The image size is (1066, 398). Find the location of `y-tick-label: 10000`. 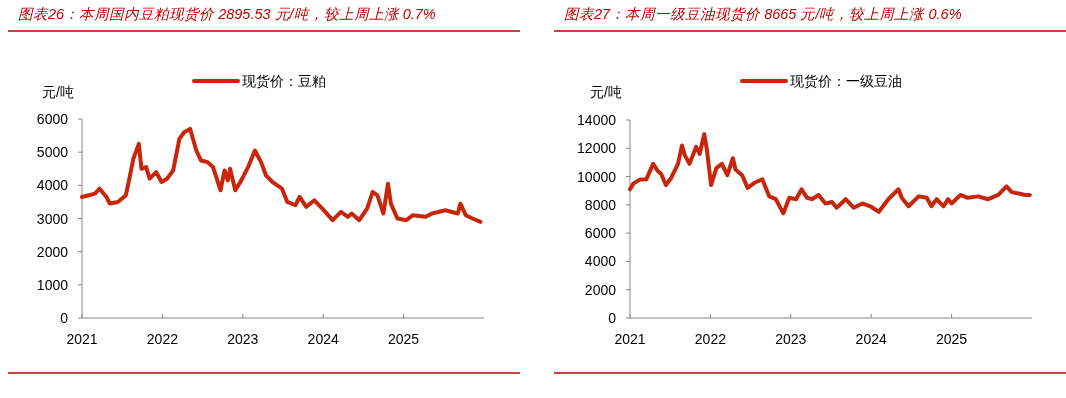

y-tick-label: 10000 is located at coordinates (597, 176).